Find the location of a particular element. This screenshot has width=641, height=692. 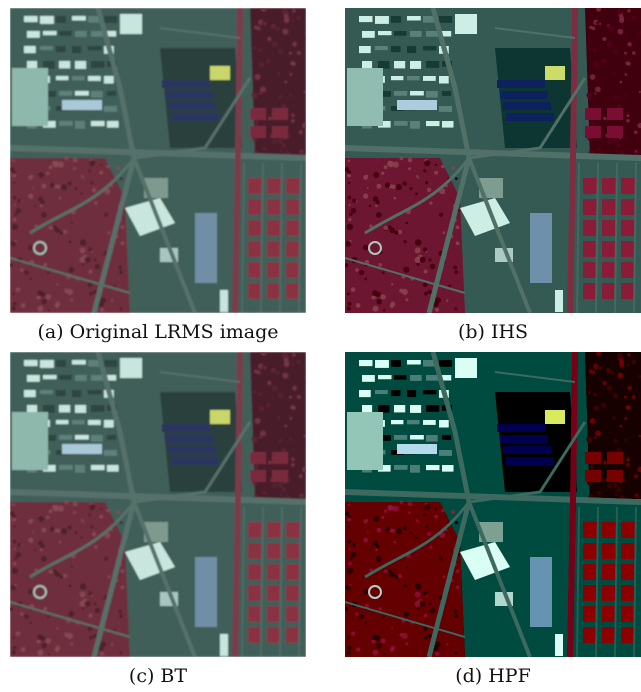

caption-hpf: (d) HPF is located at coordinates (493, 676).